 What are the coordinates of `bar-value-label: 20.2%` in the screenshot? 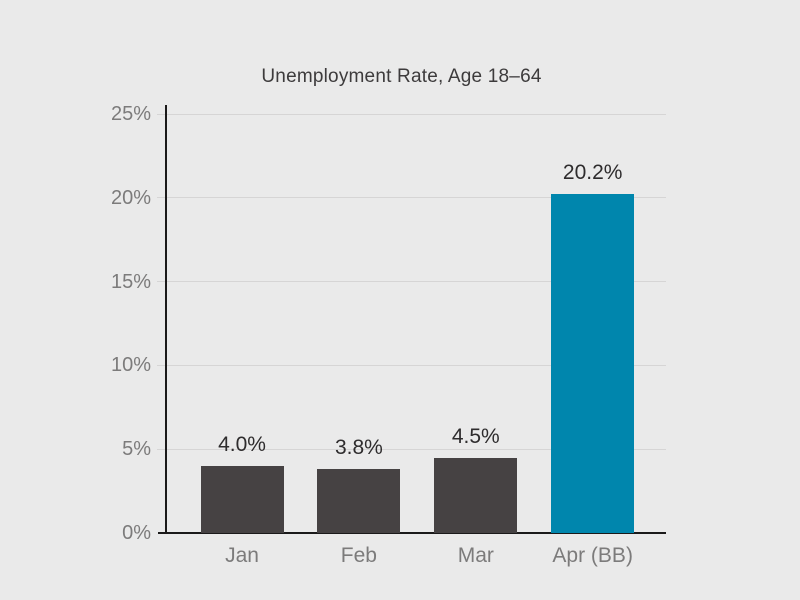 It's located at (592, 173).